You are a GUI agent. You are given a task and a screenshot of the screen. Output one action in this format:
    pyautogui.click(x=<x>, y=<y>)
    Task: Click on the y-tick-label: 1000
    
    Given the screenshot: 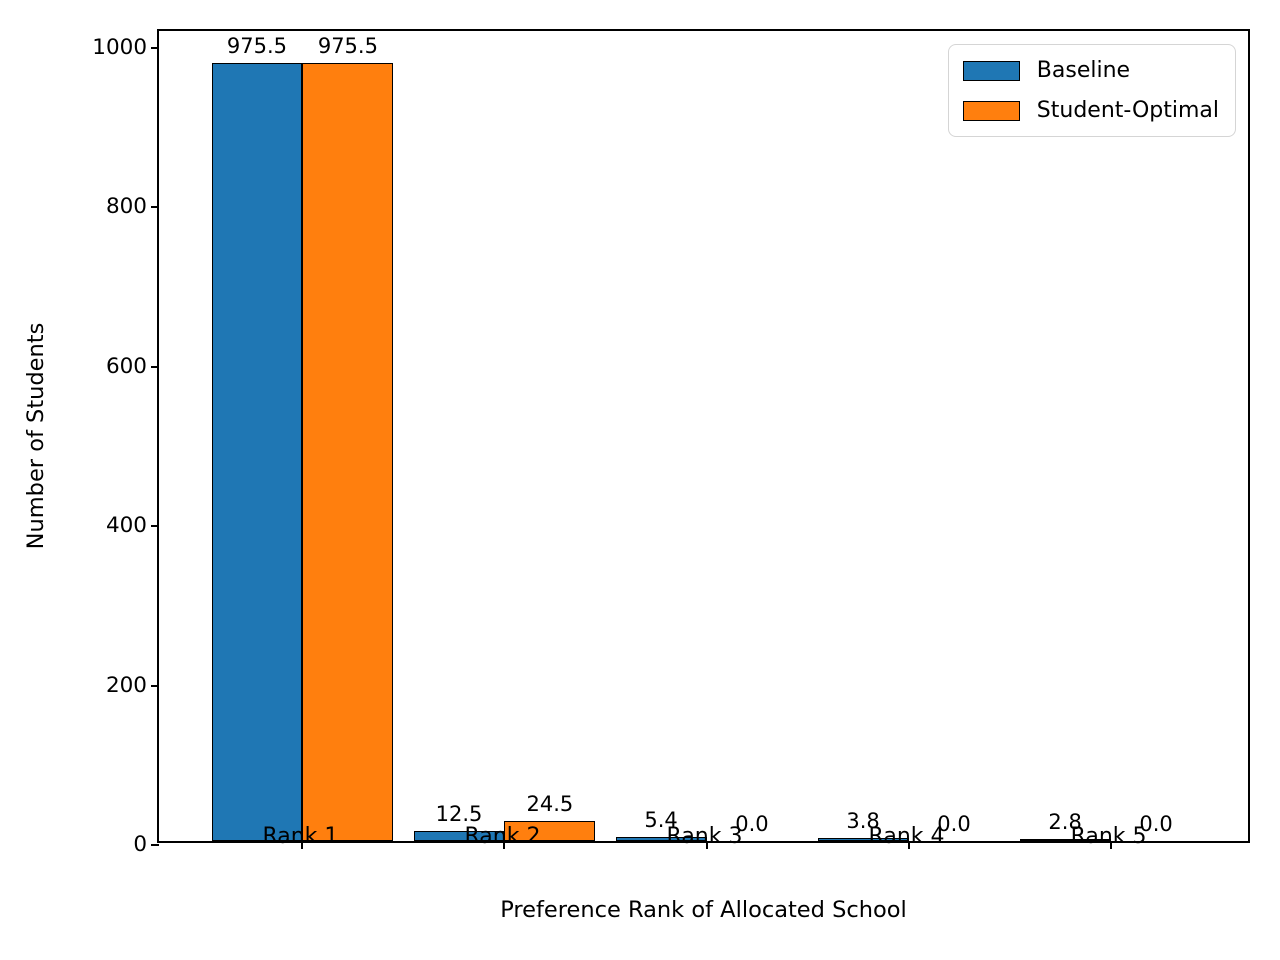 What is the action you would take?
    pyautogui.click(x=119, y=47)
    